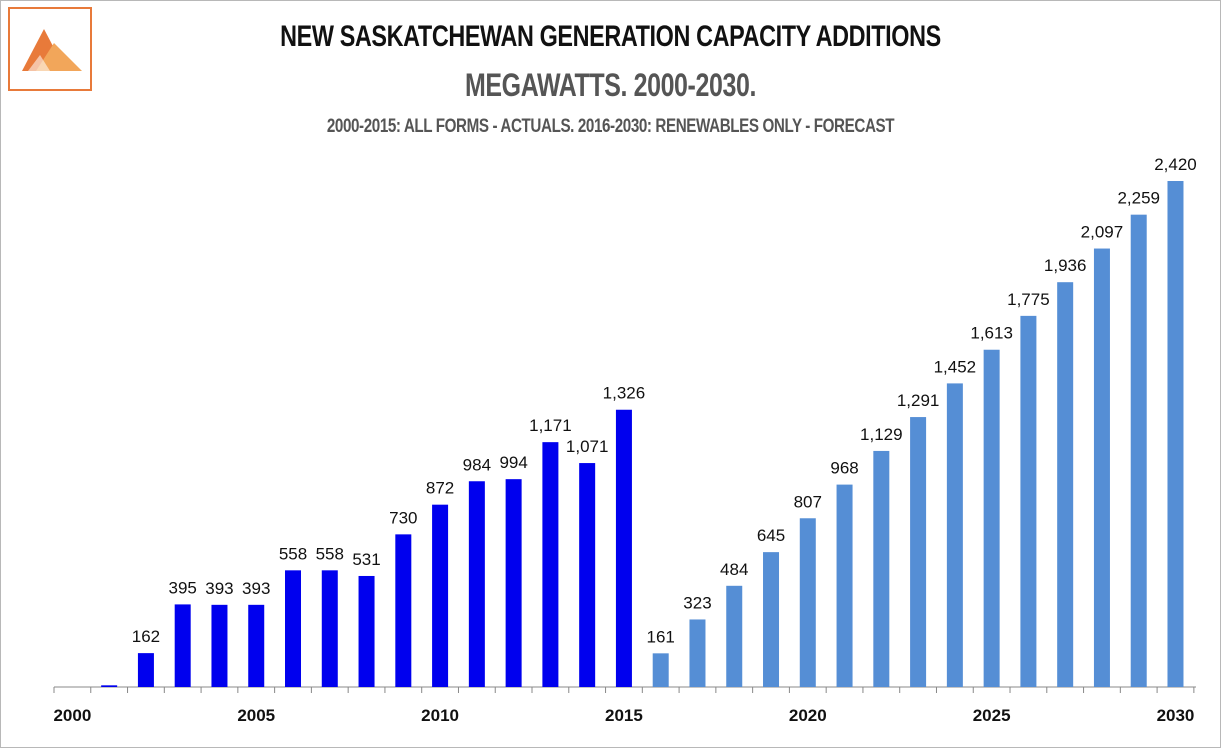 The image size is (1221, 748). Describe the element at coordinates (992, 715) in the screenshot. I see `x-tick-label: 2025` at that location.